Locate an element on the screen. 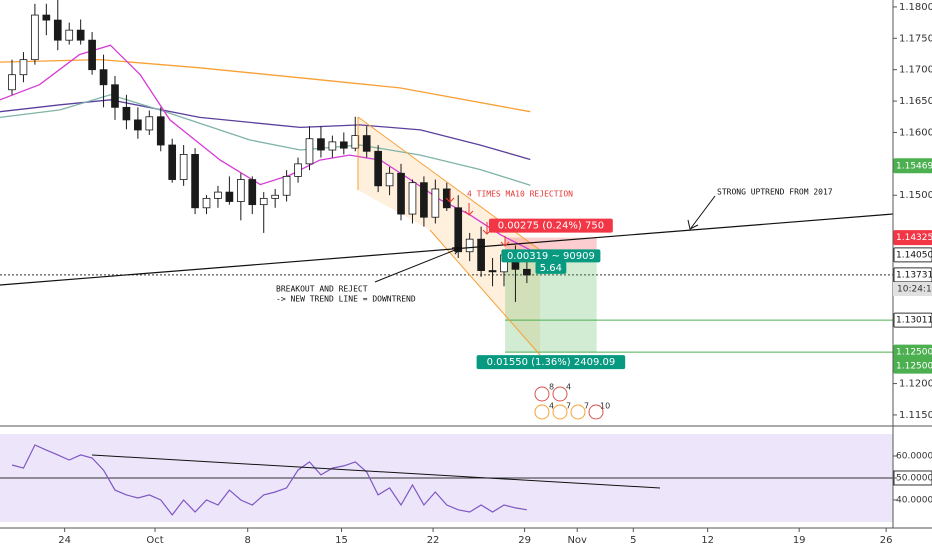  y-tick-label: 1.17000 is located at coordinates (915, 70).